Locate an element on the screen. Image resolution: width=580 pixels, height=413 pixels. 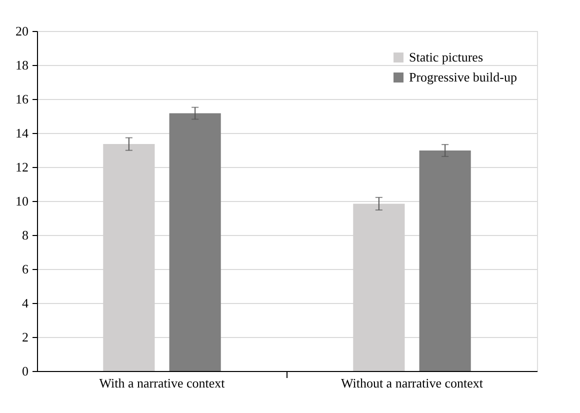
x-tick-label: Without a narrative context is located at coordinates (412, 383).